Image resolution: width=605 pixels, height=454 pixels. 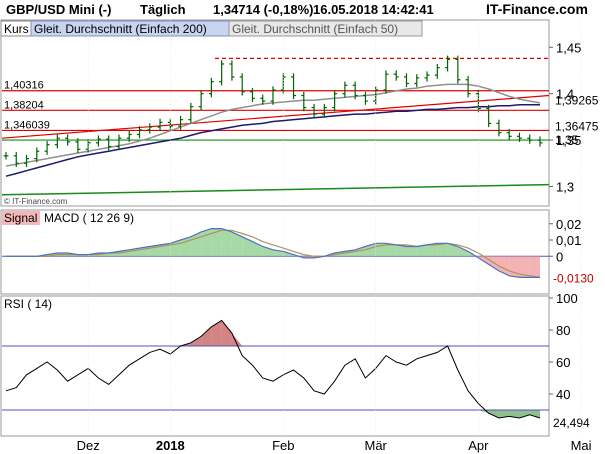 I want to click on macd-label: MACD ( 12 26 9), so click(x=89, y=218).